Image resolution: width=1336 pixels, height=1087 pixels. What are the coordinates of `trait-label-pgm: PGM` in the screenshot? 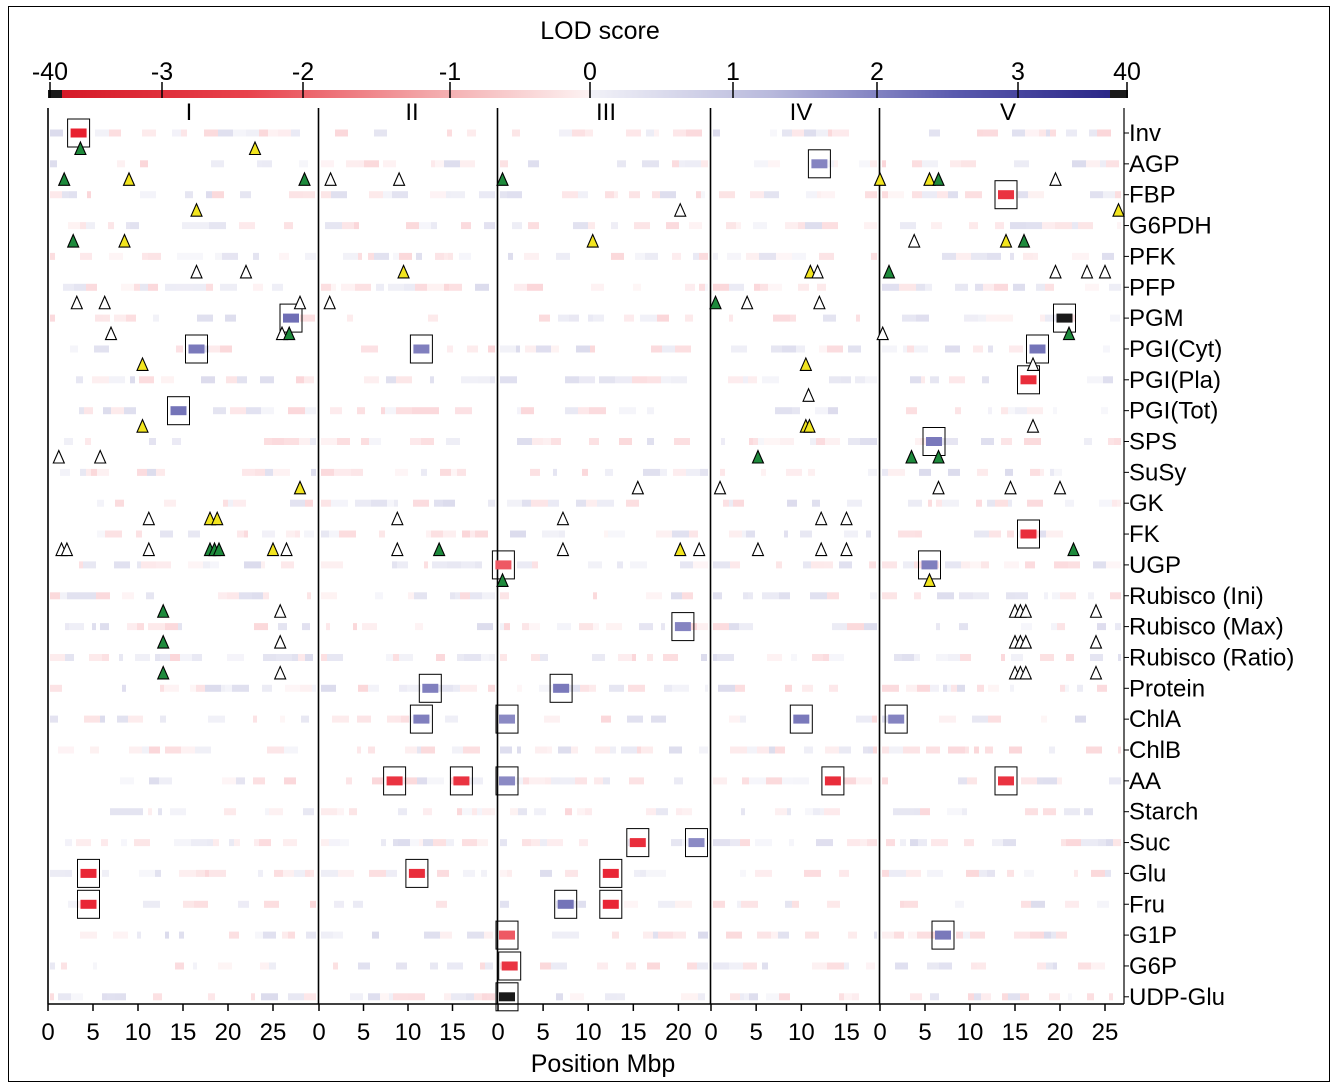 It's located at (1156, 318).